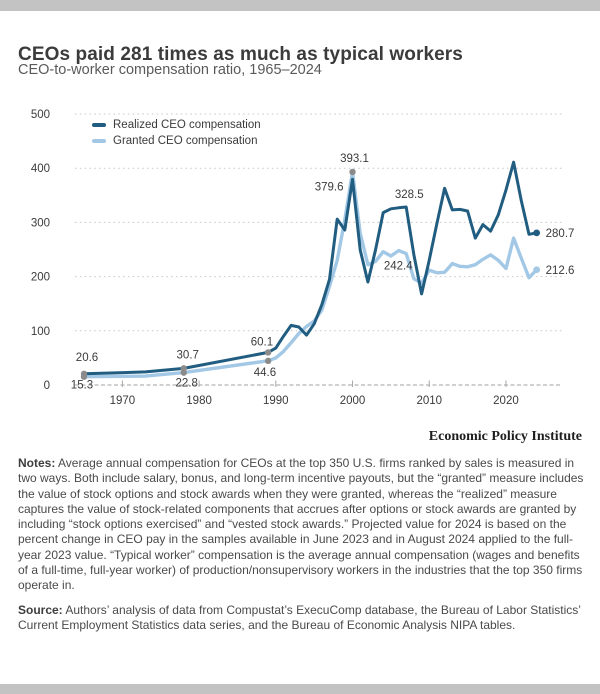 This screenshot has height=694, width=600. What do you see at coordinates (505, 436) in the screenshot?
I see `epi-attribution: Economic Policy Institute` at bounding box center [505, 436].